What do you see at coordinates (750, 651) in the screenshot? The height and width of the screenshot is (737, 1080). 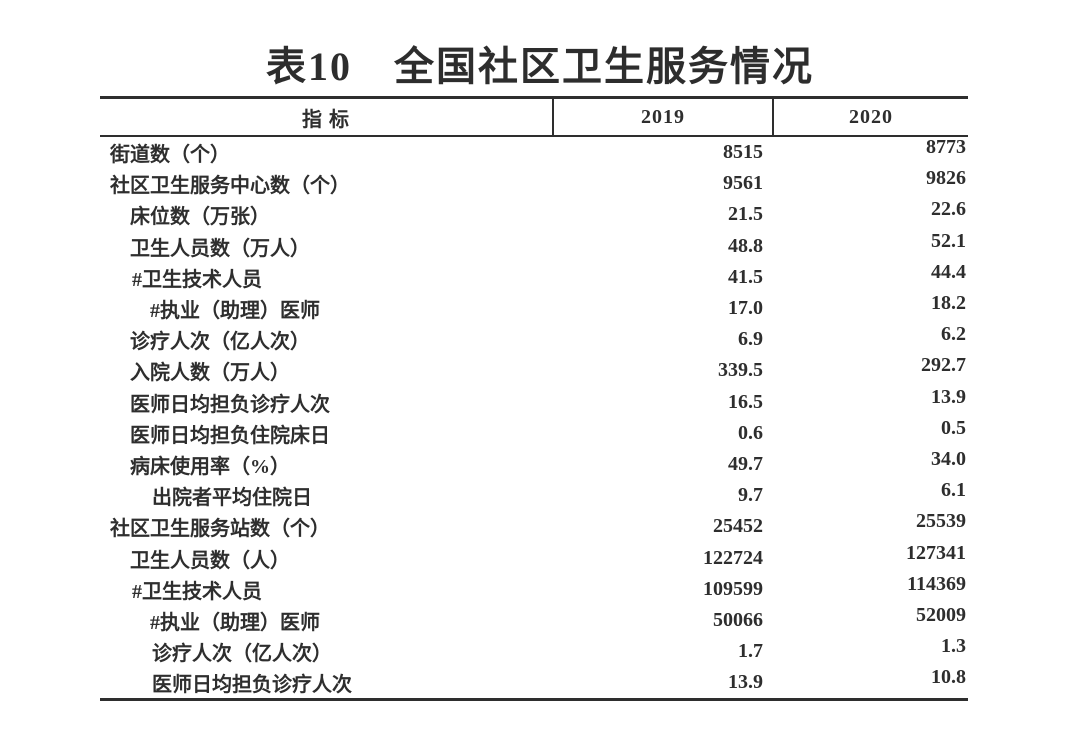 I see `value-2019-cell: 1.7` at bounding box center [750, 651].